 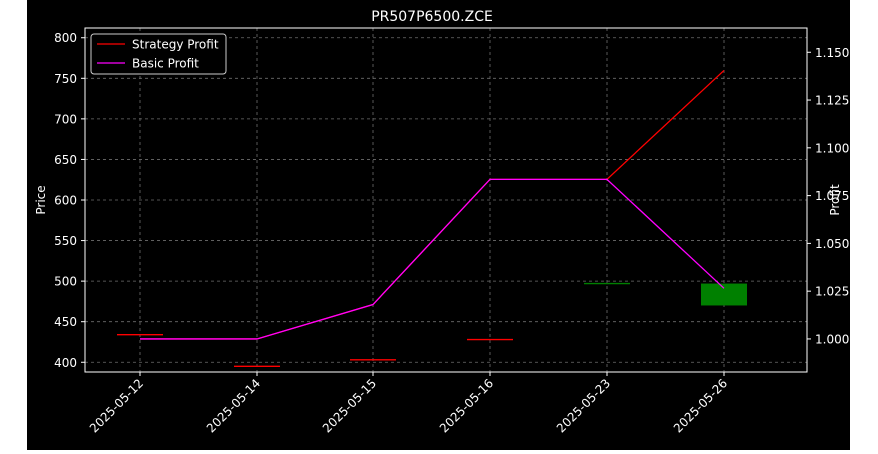 I want to click on legend-label: Strategy Profit, so click(x=175, y=45).